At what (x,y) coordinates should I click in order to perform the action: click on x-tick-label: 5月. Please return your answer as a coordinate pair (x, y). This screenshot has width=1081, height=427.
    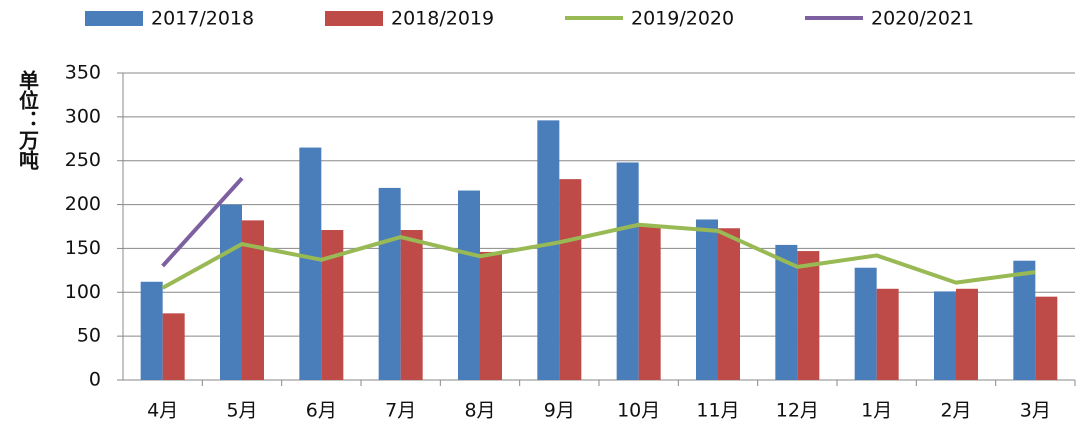
    Looking at the image, I should click on (241, 411).